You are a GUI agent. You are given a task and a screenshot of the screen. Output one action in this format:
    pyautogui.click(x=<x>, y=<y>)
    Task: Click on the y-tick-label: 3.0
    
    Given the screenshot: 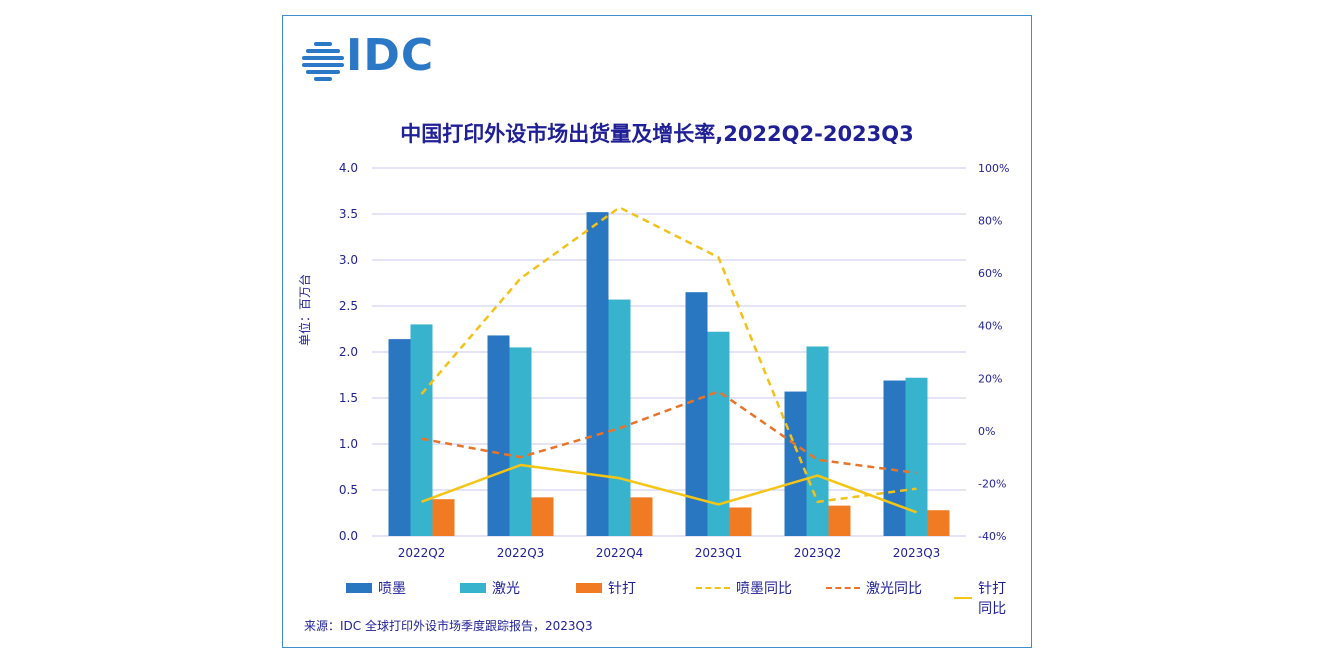 What is the action you would take?
    pyautogui.click(x=348, y=260)
    